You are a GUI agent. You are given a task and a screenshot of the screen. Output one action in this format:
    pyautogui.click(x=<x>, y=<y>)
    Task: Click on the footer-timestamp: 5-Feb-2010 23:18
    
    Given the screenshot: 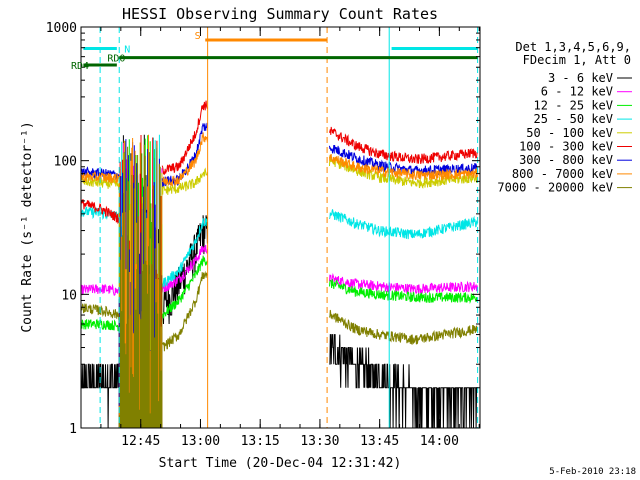 What is the action you would take?
    pyautogui.click(x=592, y=472)
    